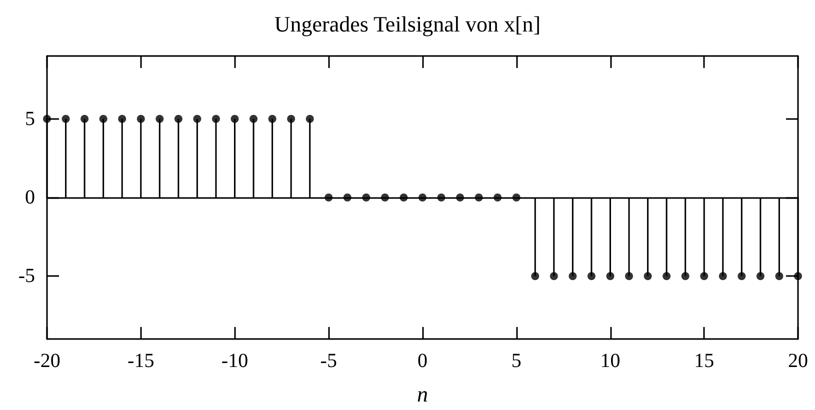  I want to click on y-tick-label: -5, so click(26, 276).